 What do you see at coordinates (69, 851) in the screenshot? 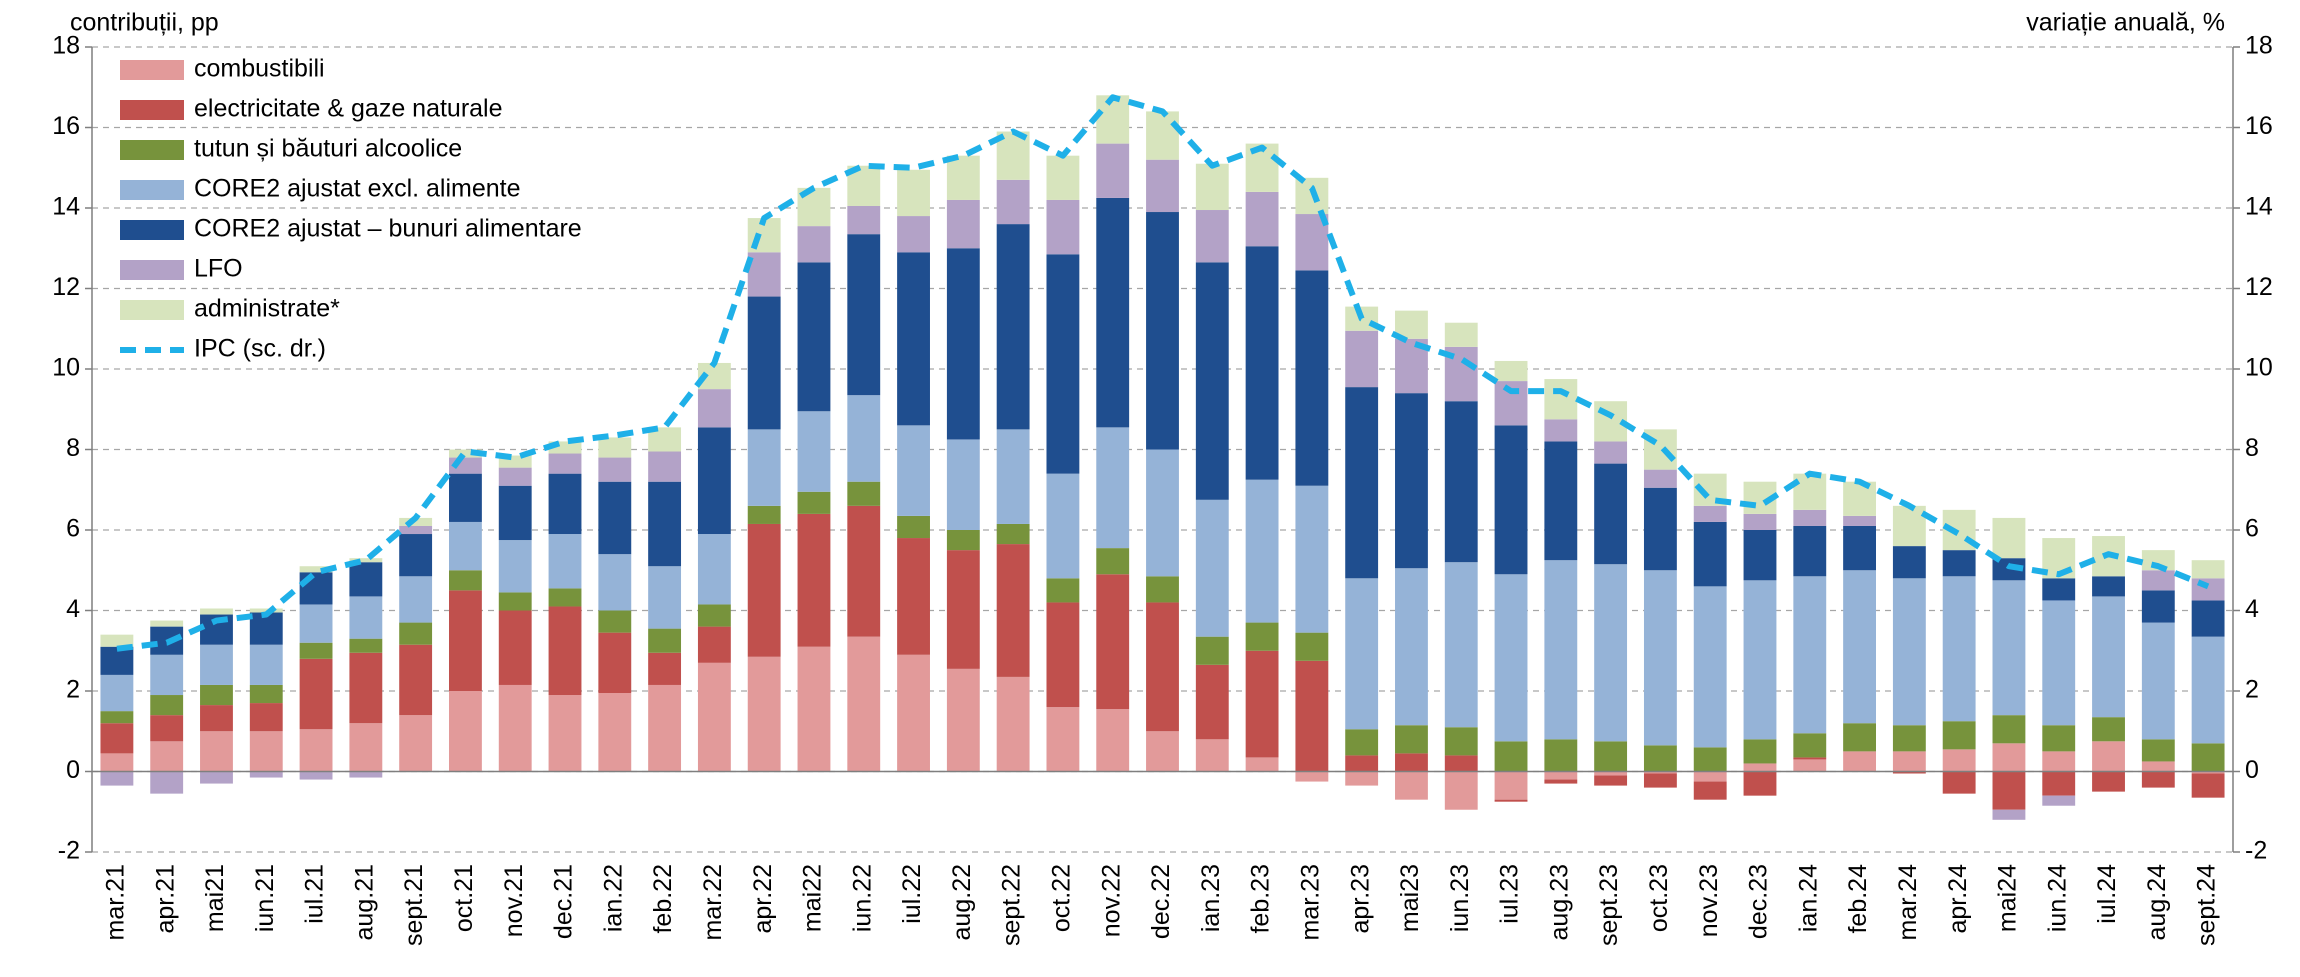
I see `y-tick-label: -2` at bounding box center [69, 851].